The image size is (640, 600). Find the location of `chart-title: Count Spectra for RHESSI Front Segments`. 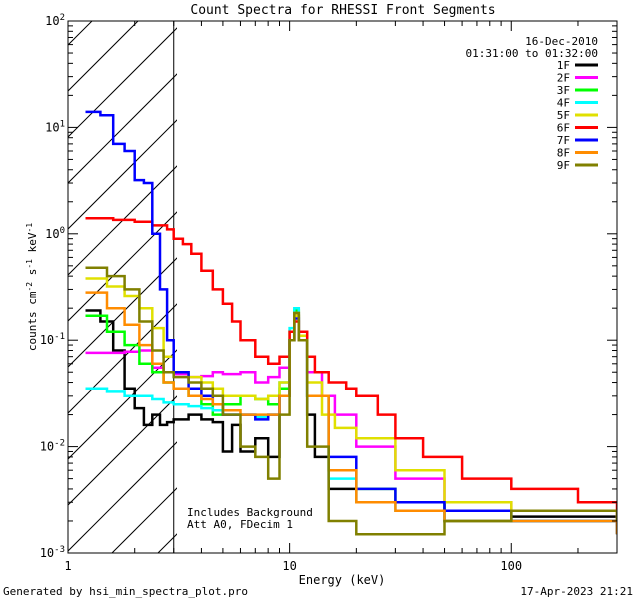

chart-title: Count Spectra for RHESSI Front Segments is located at coordinates (342, 10).